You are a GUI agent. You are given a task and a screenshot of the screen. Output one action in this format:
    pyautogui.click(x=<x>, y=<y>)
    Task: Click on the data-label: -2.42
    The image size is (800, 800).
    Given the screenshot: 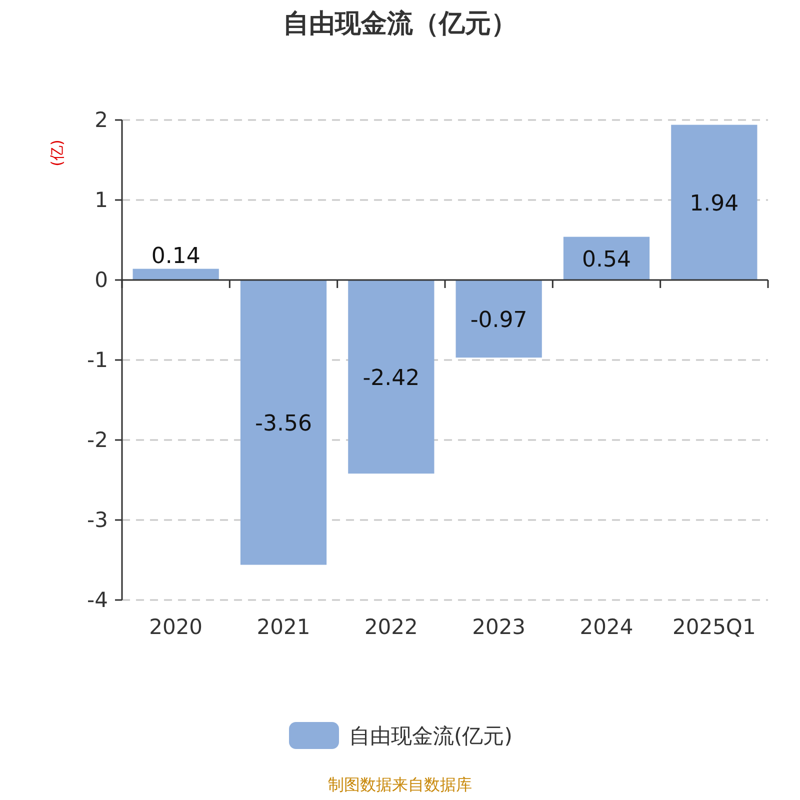 What is the action you would take?
    pyautogui.click(x=391, y=378)
    